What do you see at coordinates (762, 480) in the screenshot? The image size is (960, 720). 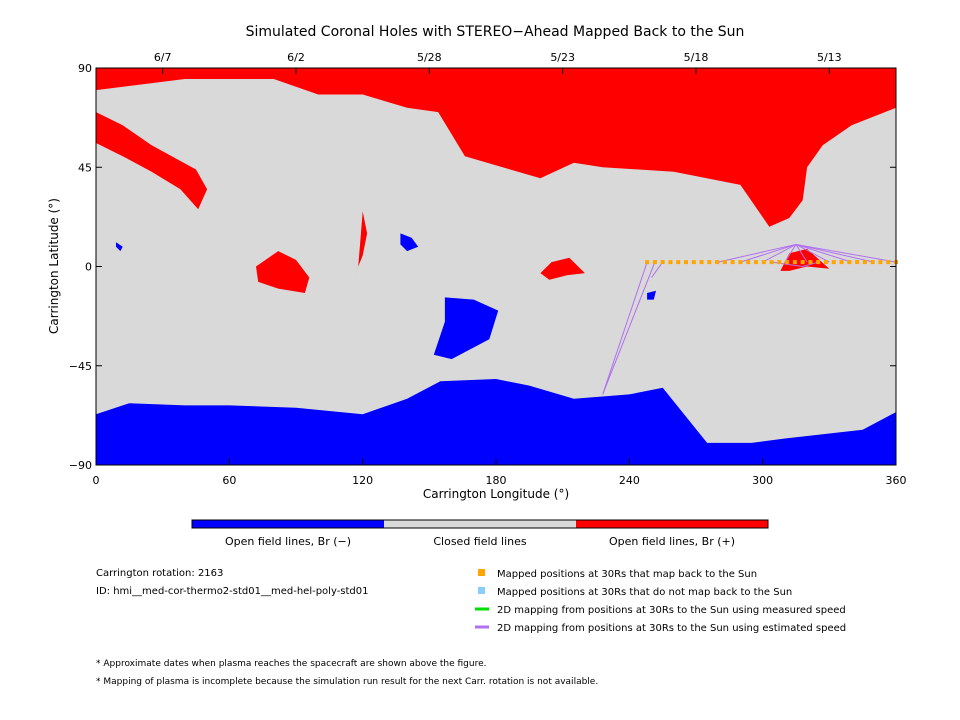 I see `x-tick-label-5: 300` at bounding box center [762, 480].